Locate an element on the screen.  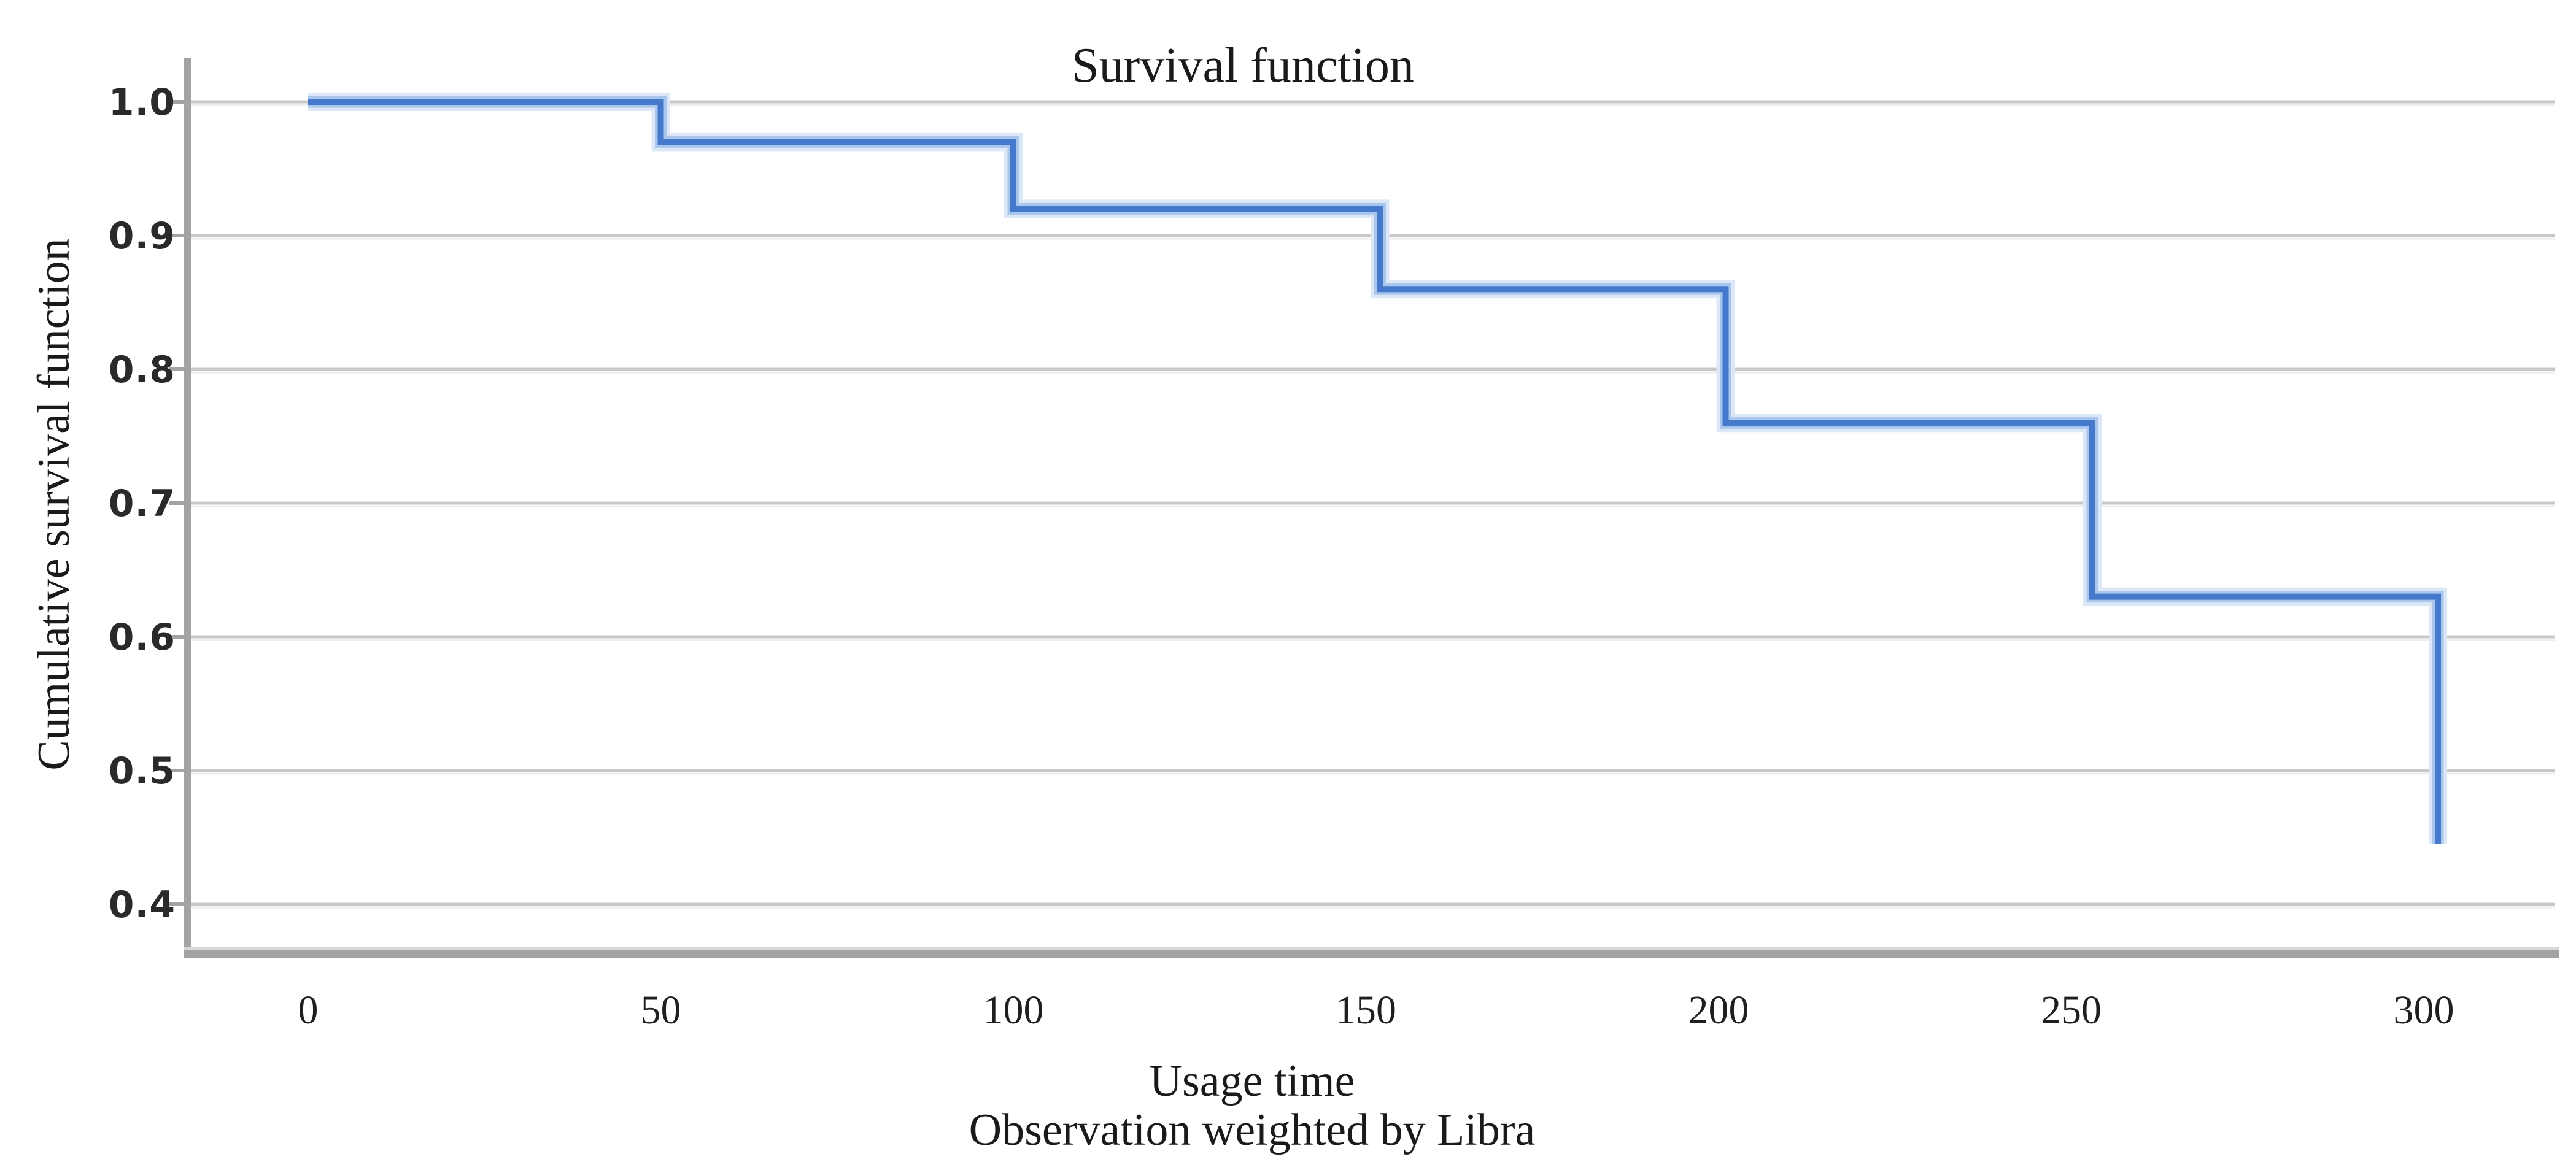
x-tick-label: 200 is located at coordinates (1718, 1010).